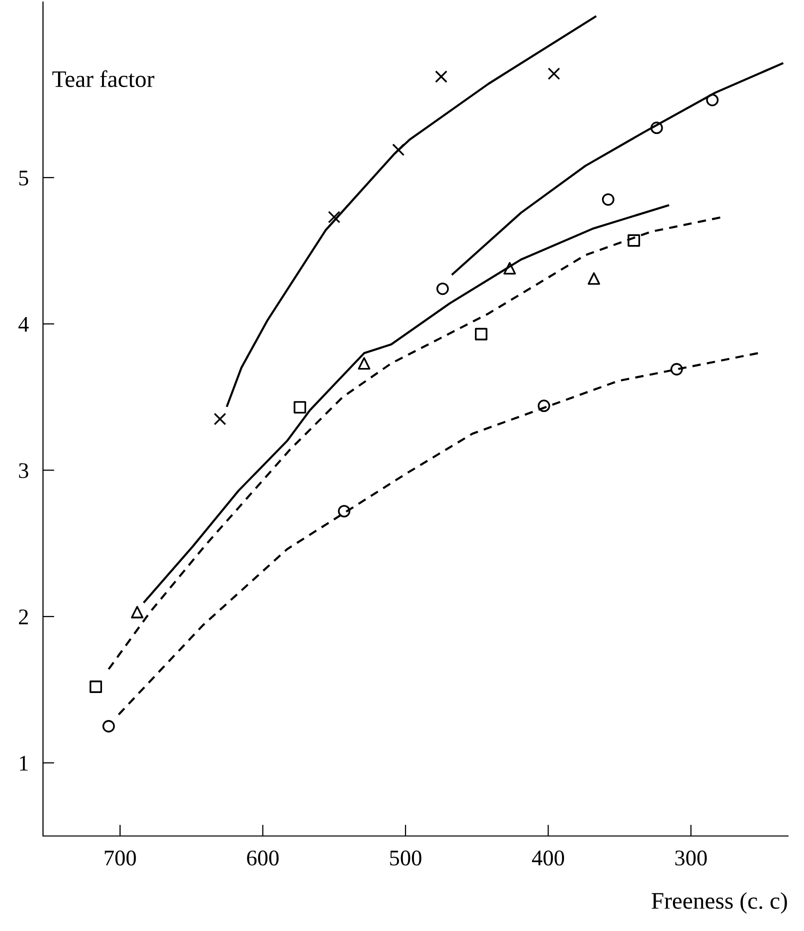 The image size is (804, 931). I want to click on y-tick-label: 5, so click(23, 178).